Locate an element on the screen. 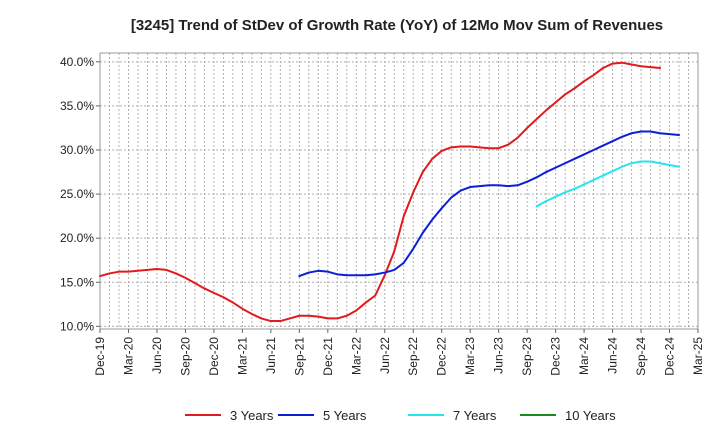 The height and width of the screenshot is (440, 720). x-tick-label: Mar-25 is located at coordinates (698, 356).